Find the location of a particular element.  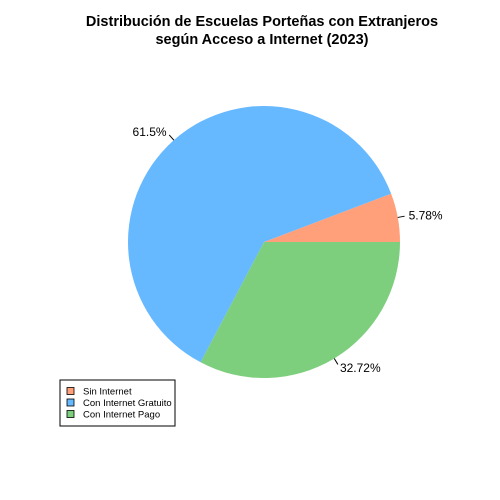

pie-label-tick-con-internet-pago is located at coordinates (336, 361).